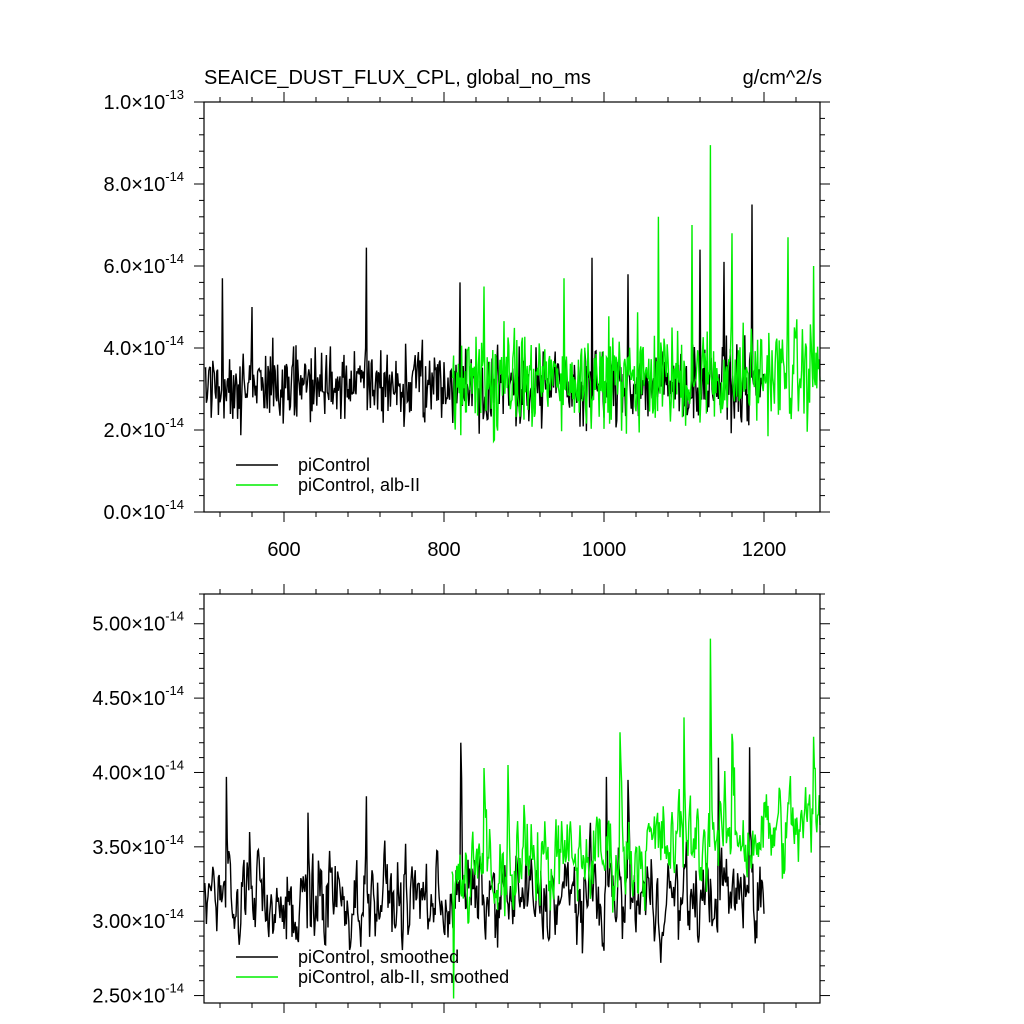 This screenshot has height=1024, width=1024. Describe the element at coordinates (604, 550) in the screenshot. I see `x-tick-label: 1000` at that location.